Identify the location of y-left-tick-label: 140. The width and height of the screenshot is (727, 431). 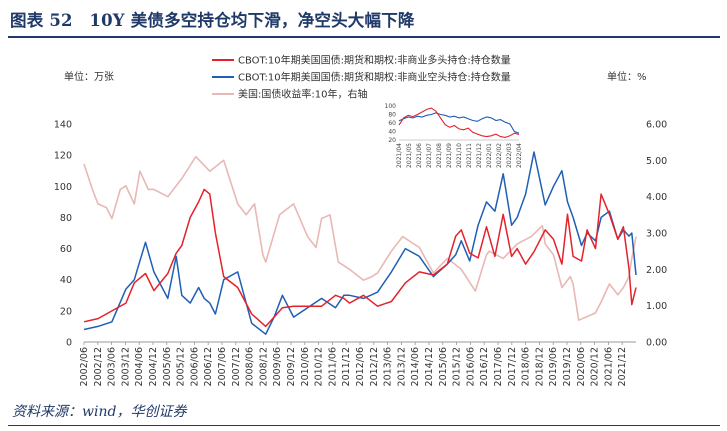
(63, 125).